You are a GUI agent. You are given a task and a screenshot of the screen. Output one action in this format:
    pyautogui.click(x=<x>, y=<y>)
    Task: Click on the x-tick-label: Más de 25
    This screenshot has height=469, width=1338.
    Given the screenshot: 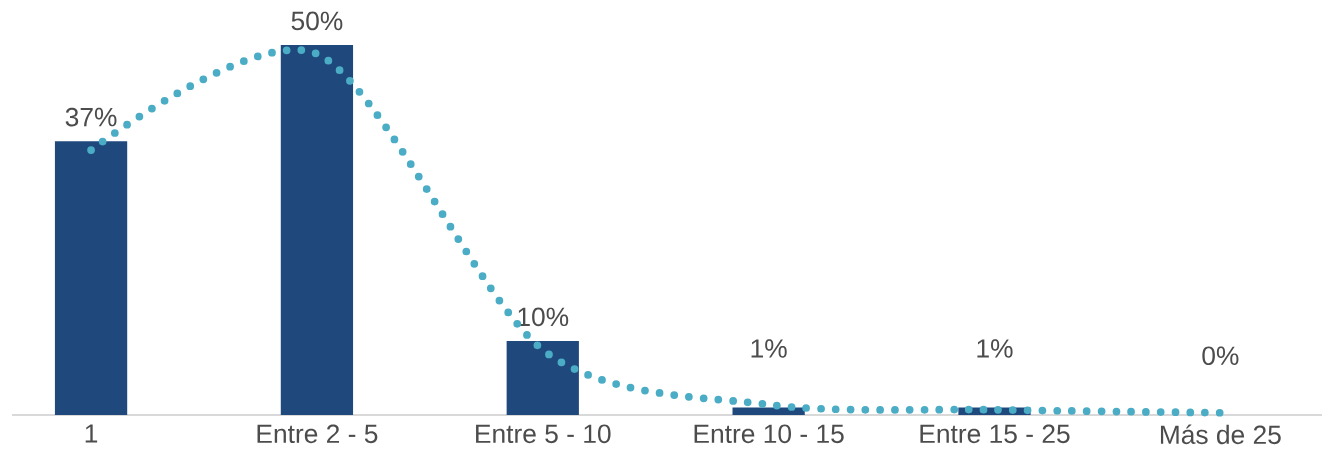 What is the action you would take?
    pyautogui.click(x=1220, y=434)
    